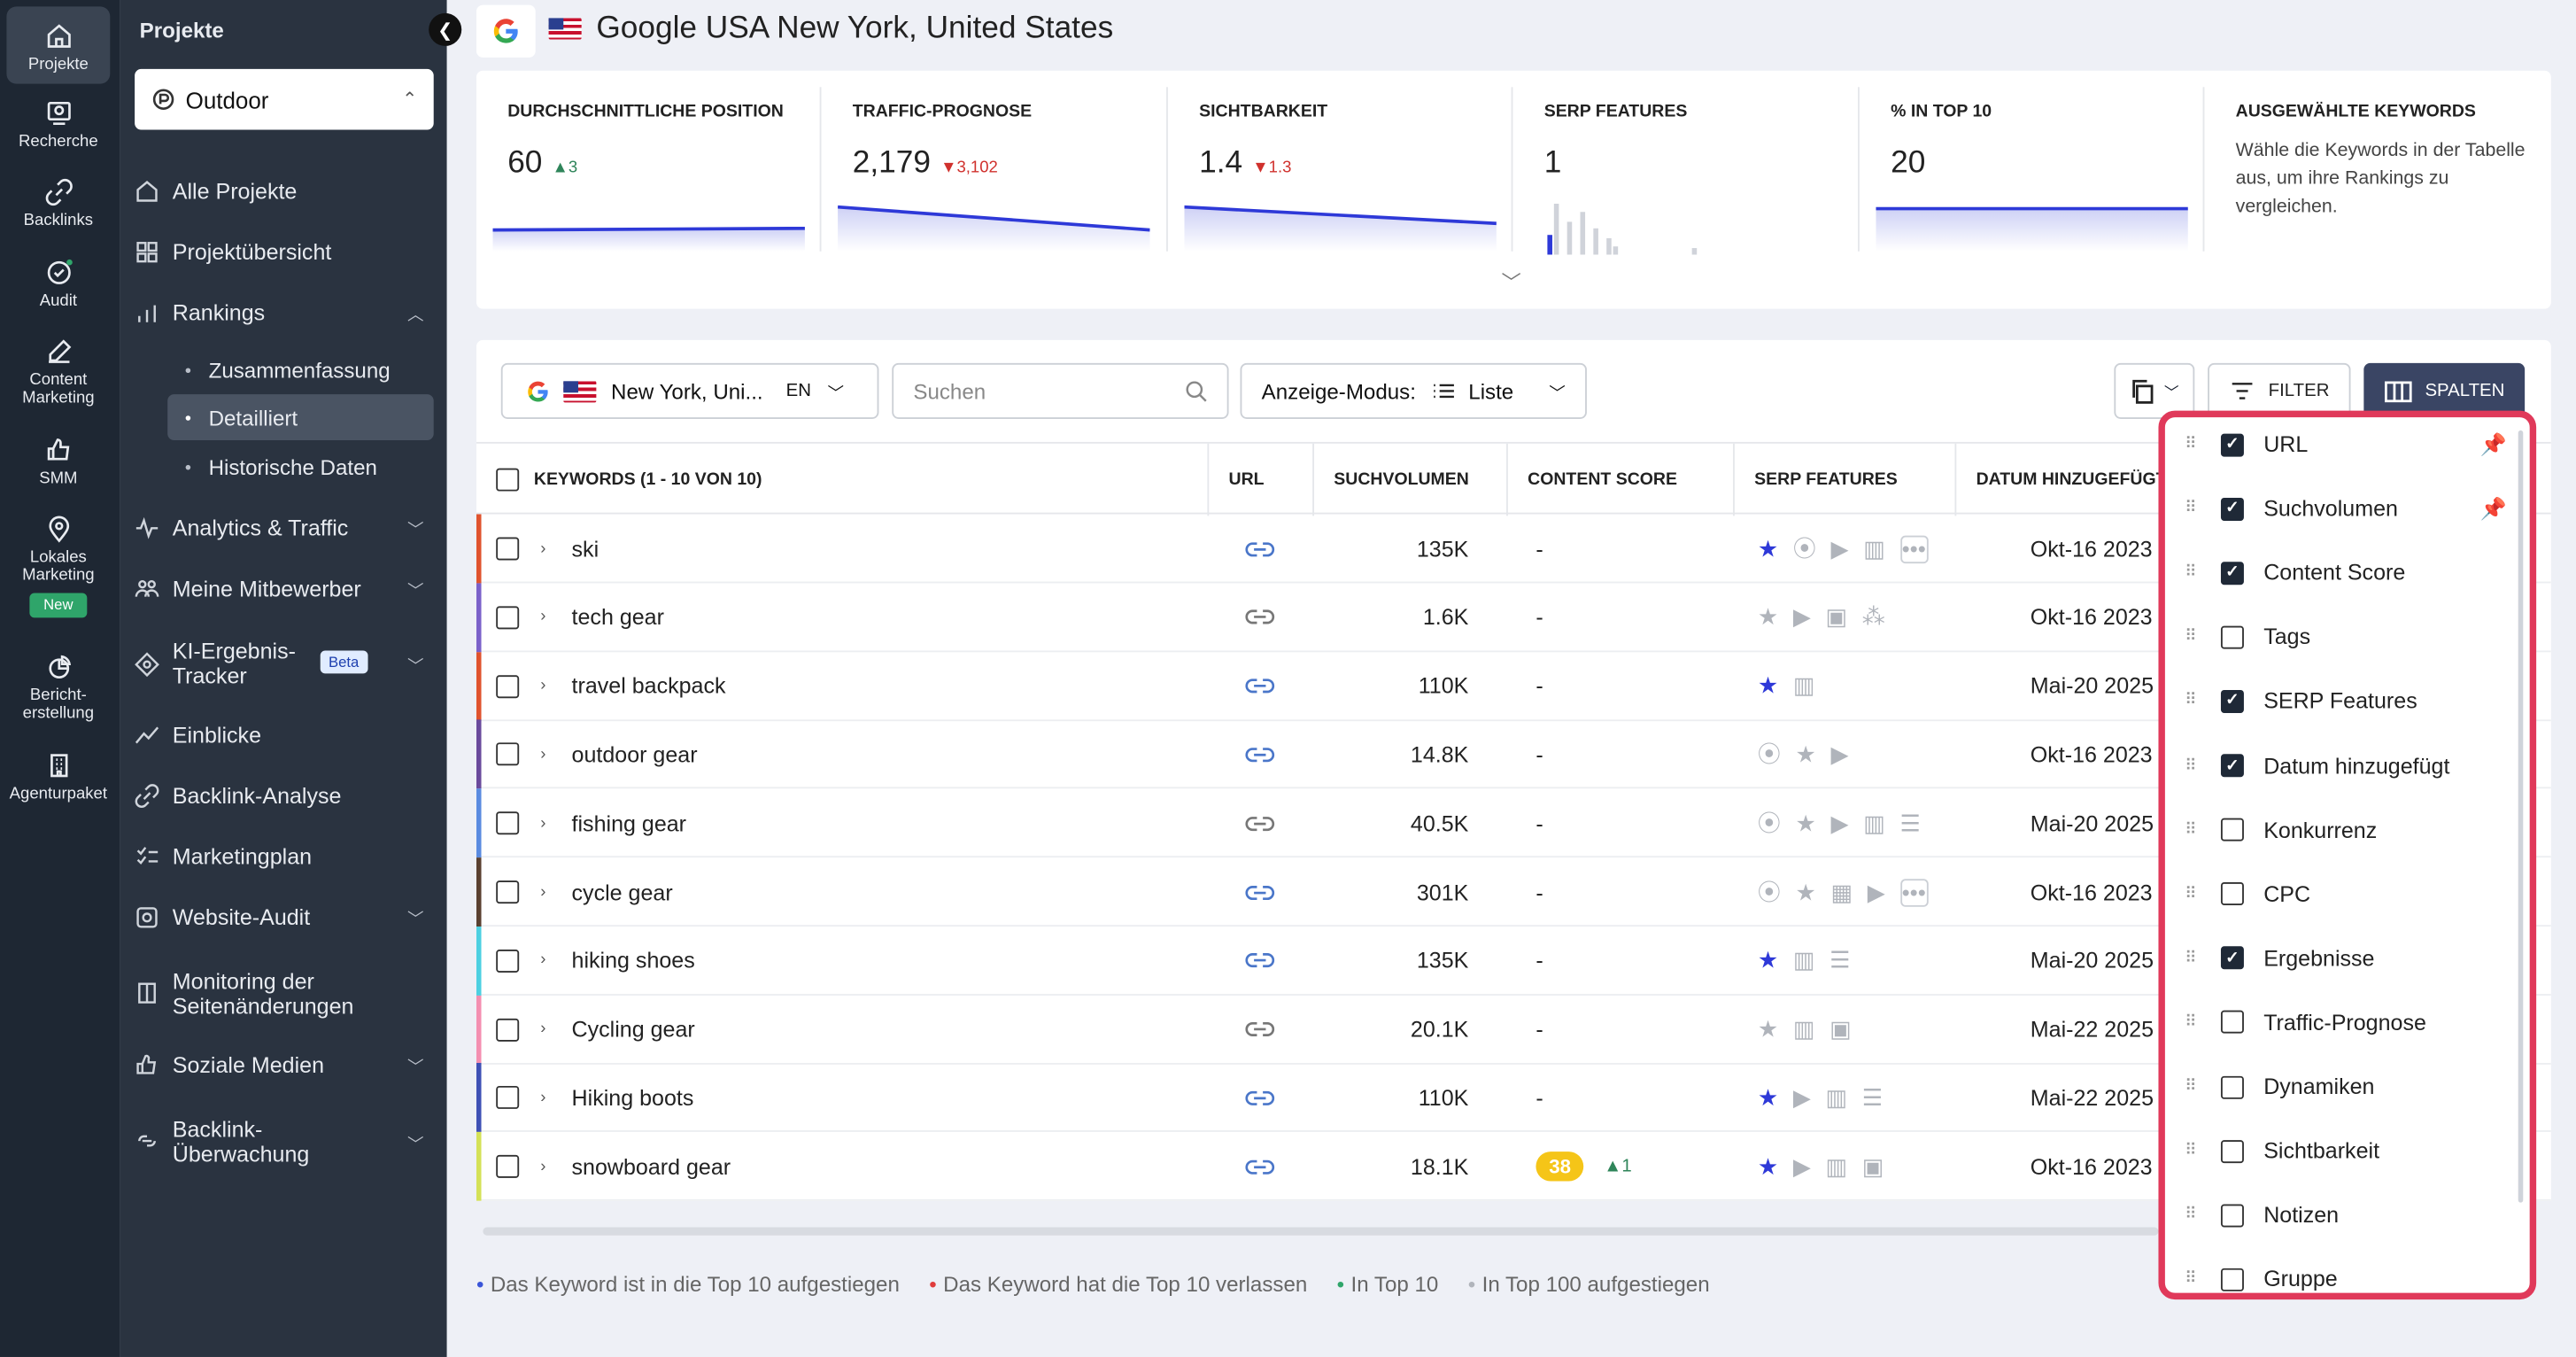 The image size is (2576, 1357). Describe the element at coordinates (284, 312) in the screenshot. I see `nav-rankings: Rankings ︿` at that location.